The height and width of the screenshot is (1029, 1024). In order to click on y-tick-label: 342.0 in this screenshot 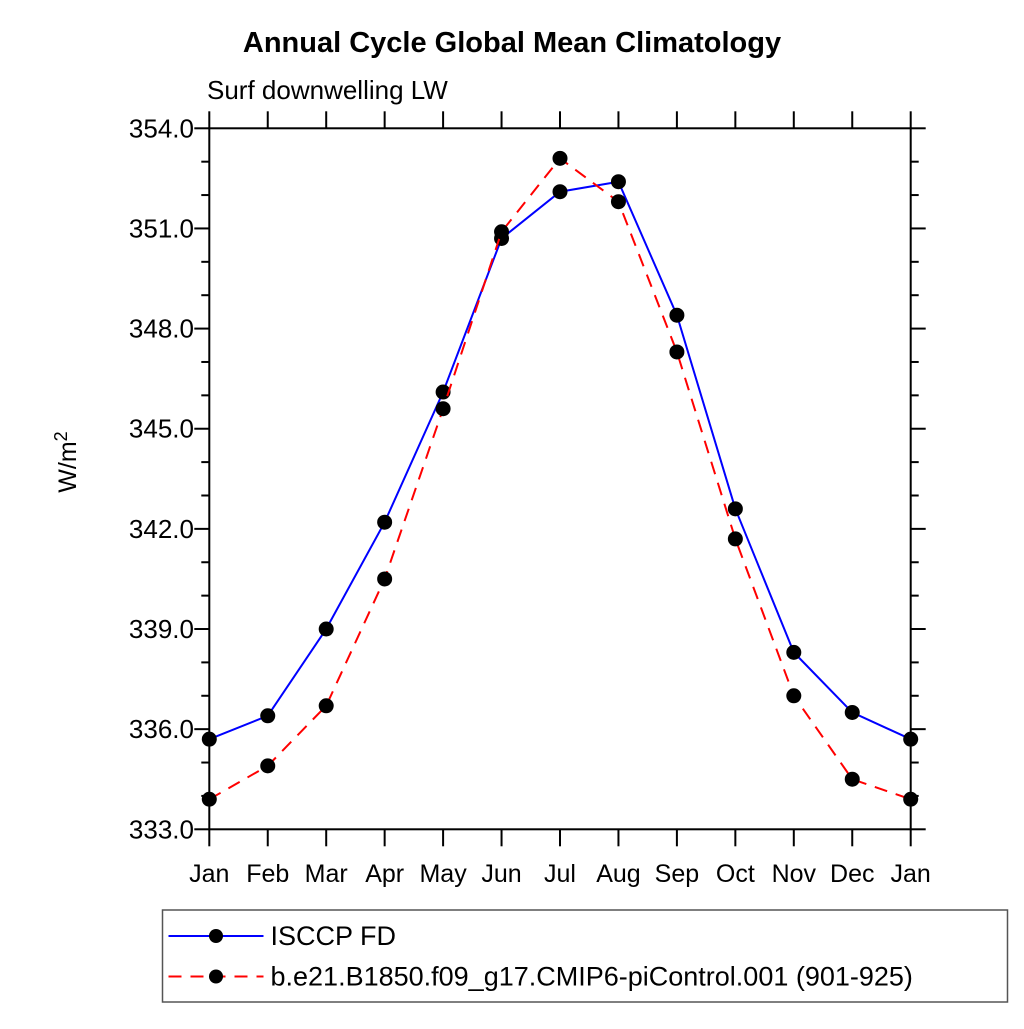, I will do `click(161, 529)`.